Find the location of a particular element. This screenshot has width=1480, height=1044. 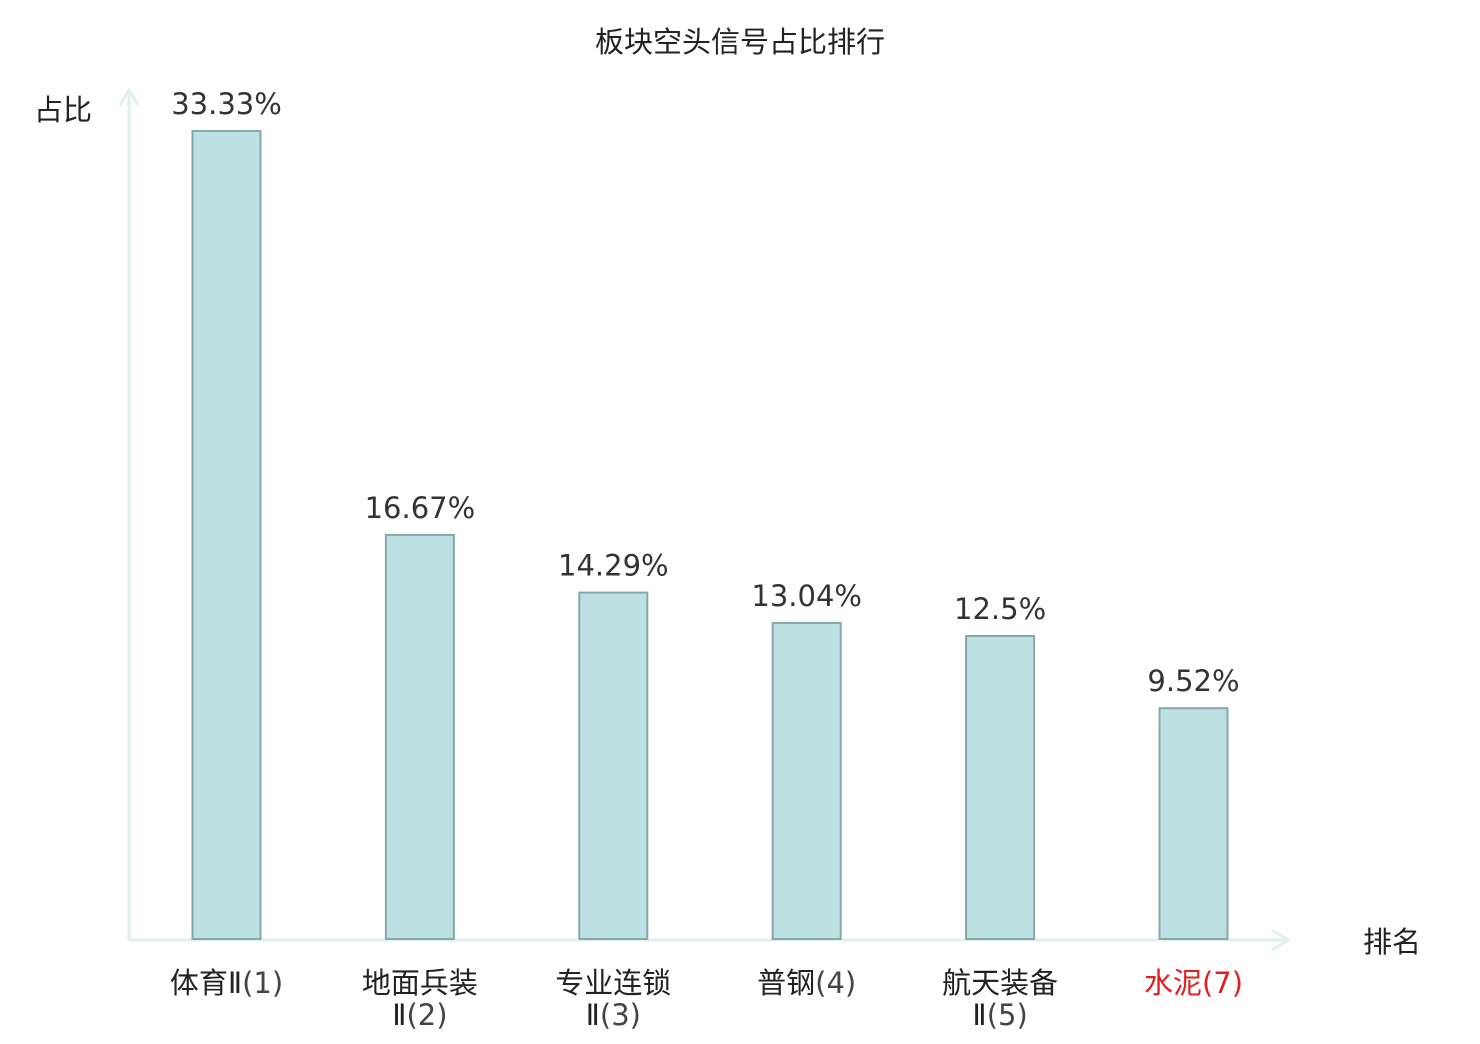

category-label: 水泥(7) is located at coordinates (1193, 983).